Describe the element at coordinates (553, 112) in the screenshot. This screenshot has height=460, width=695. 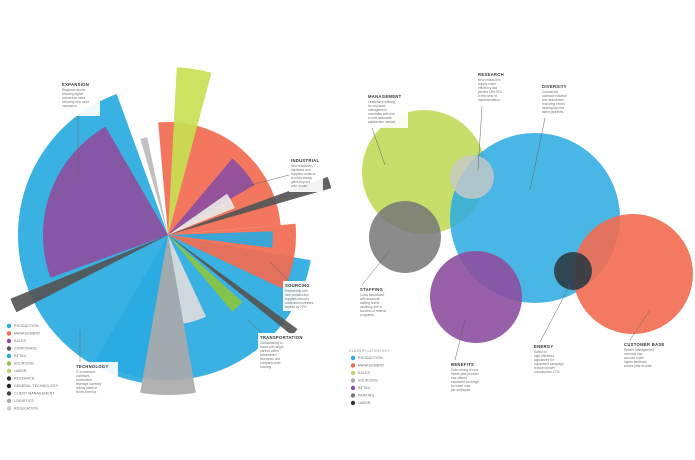
I see `callout-diversity-line: talent pipelines.` at that location.